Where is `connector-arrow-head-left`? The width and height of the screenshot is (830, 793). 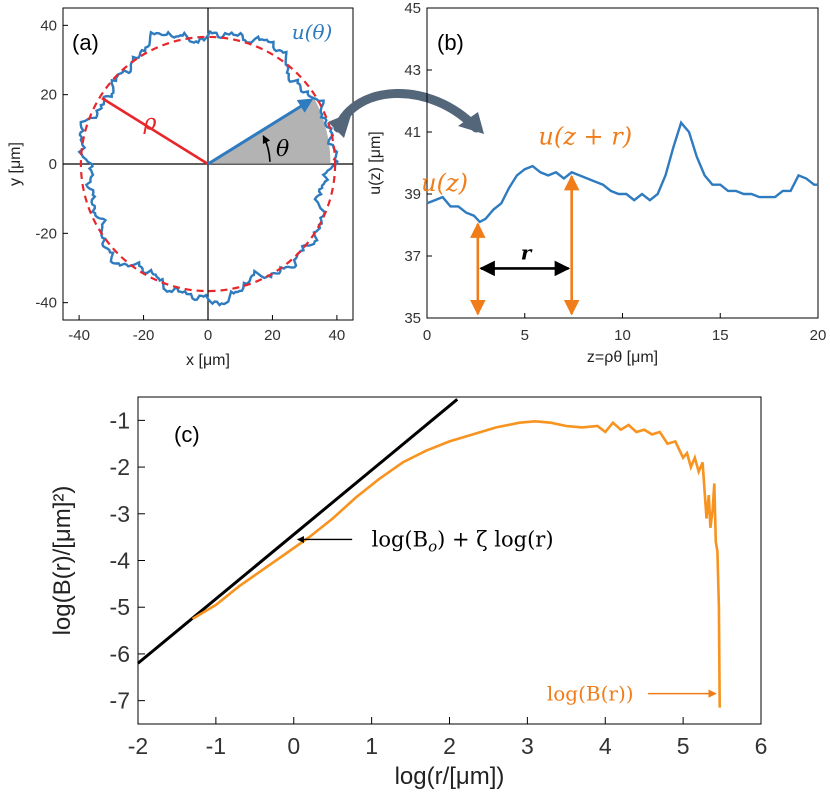 connector-arrow-head-left is located at coordinates (340, 125).